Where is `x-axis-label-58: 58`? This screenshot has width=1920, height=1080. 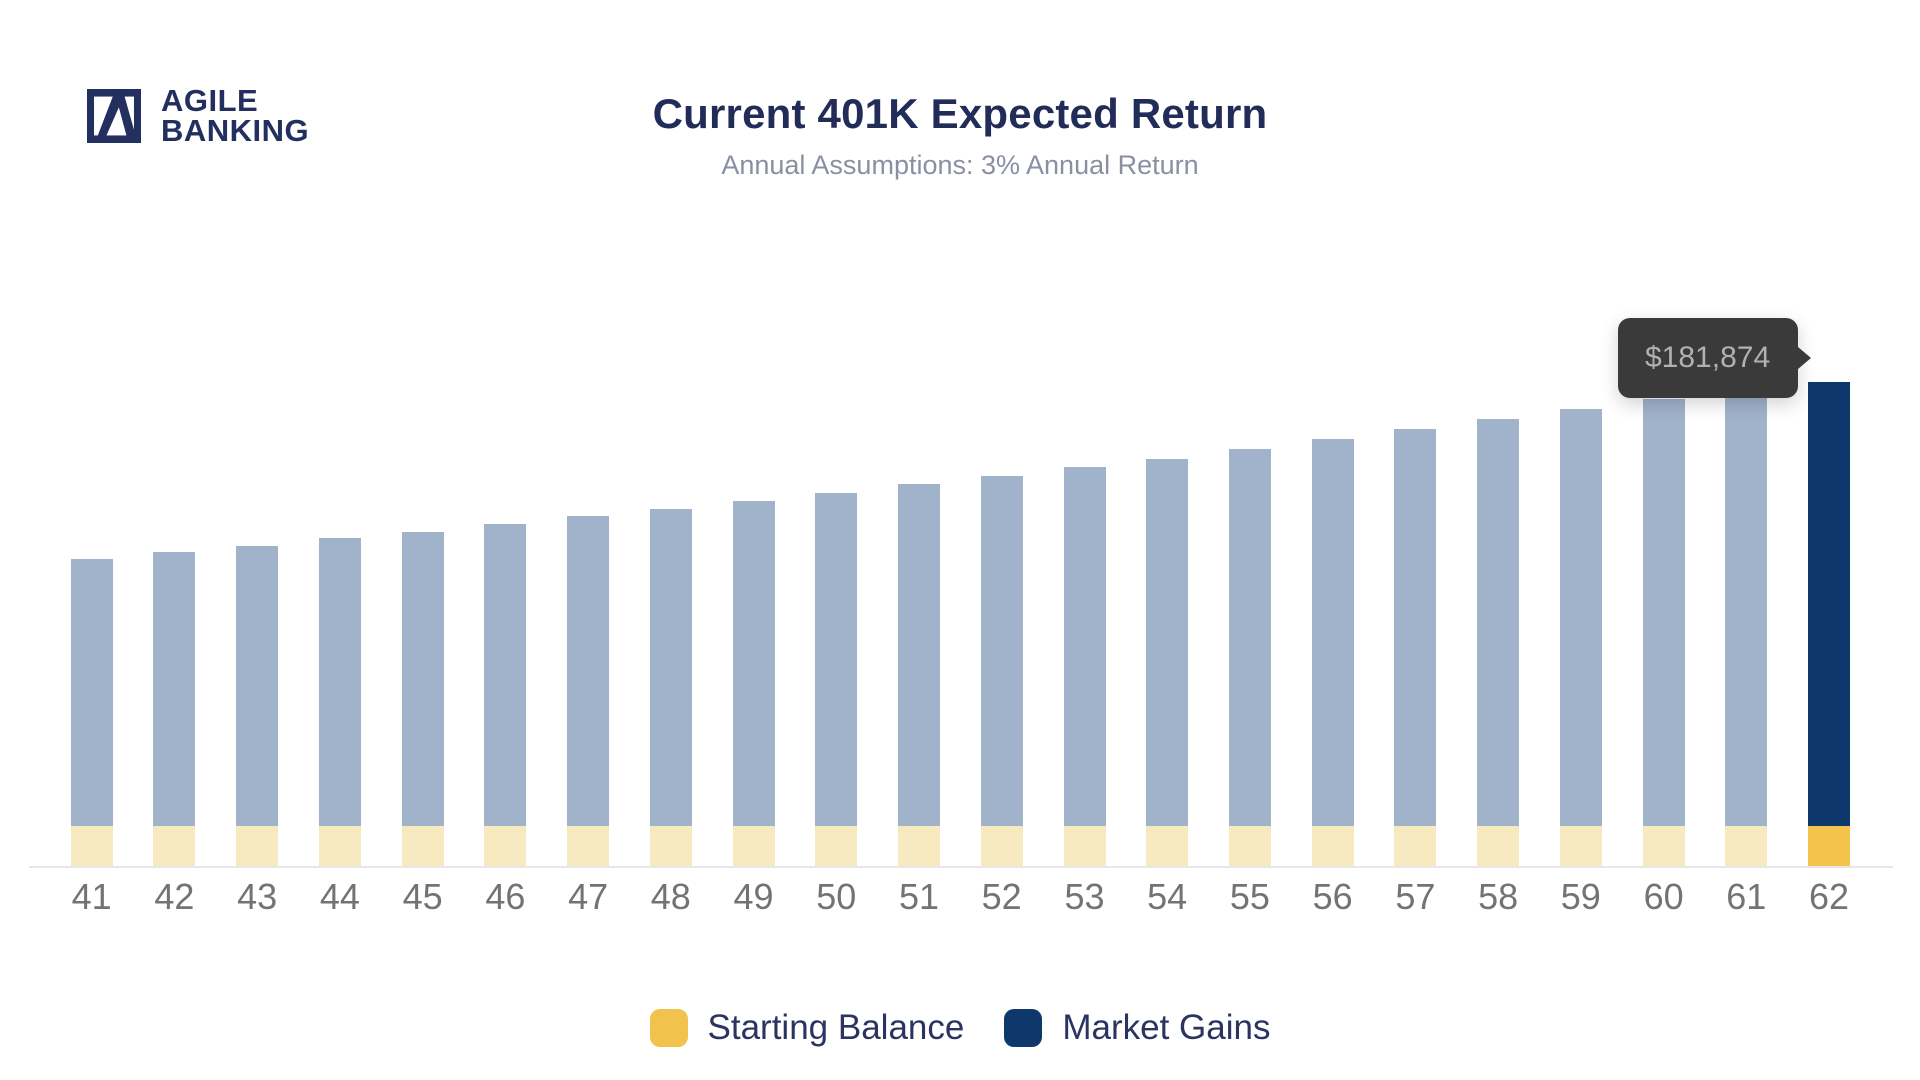
x-axis-label-58: 58 is located at coordinates (1498, 896).